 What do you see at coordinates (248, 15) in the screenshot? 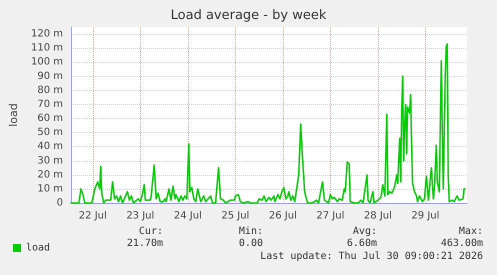
I see `chart-title: Load average - by week` at bounding box center [248, 15].